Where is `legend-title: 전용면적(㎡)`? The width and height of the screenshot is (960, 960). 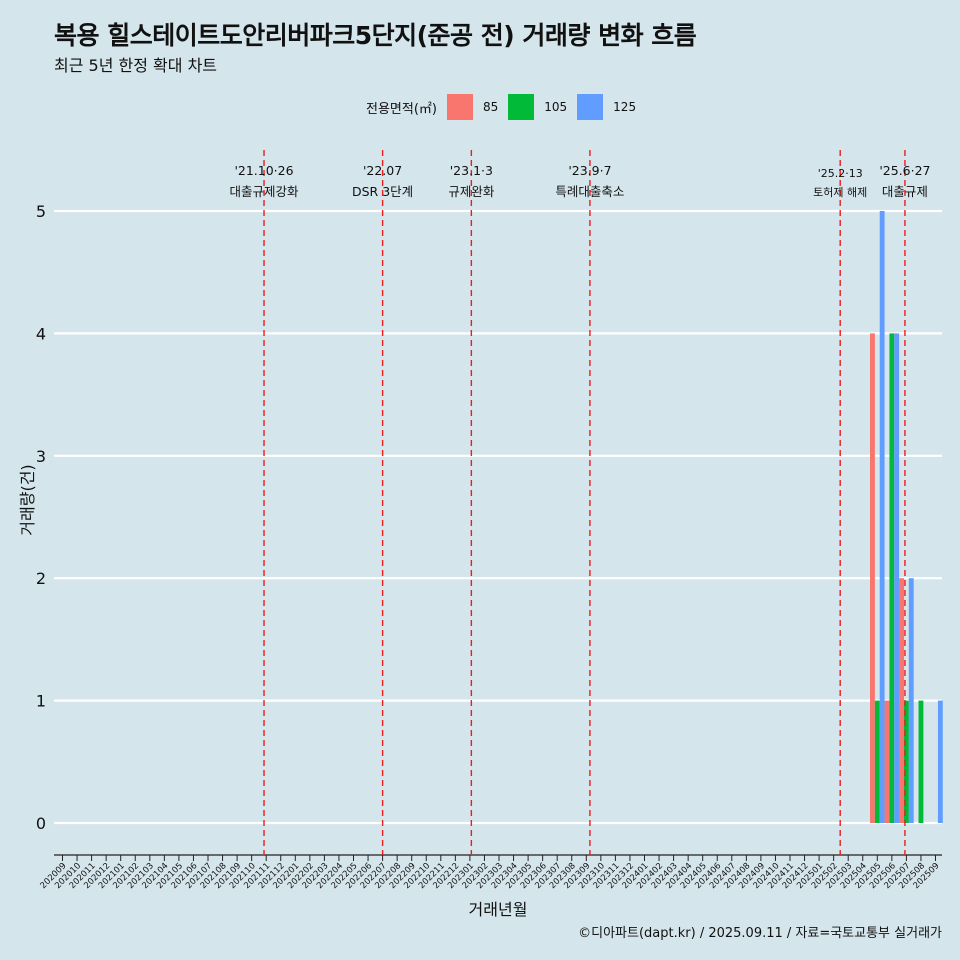 legend-title: 전용면적(㎡) is located at coordinates (401, 109).